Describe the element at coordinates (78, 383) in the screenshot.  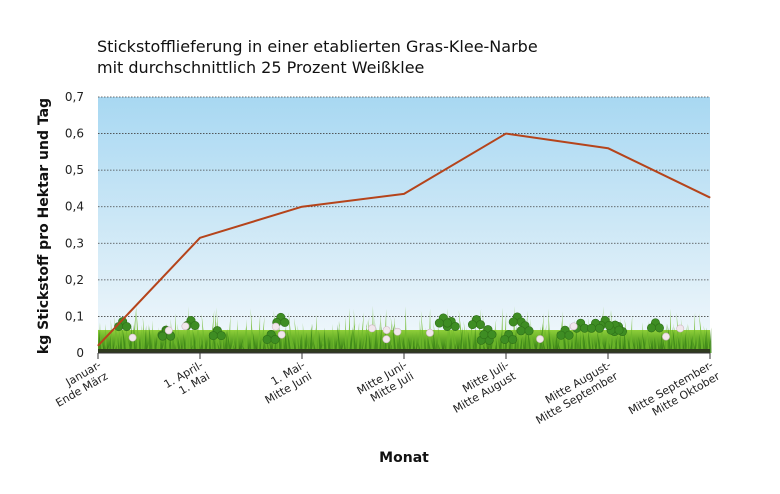
I see `x-tick-label: Januar-Ende März` at that location.